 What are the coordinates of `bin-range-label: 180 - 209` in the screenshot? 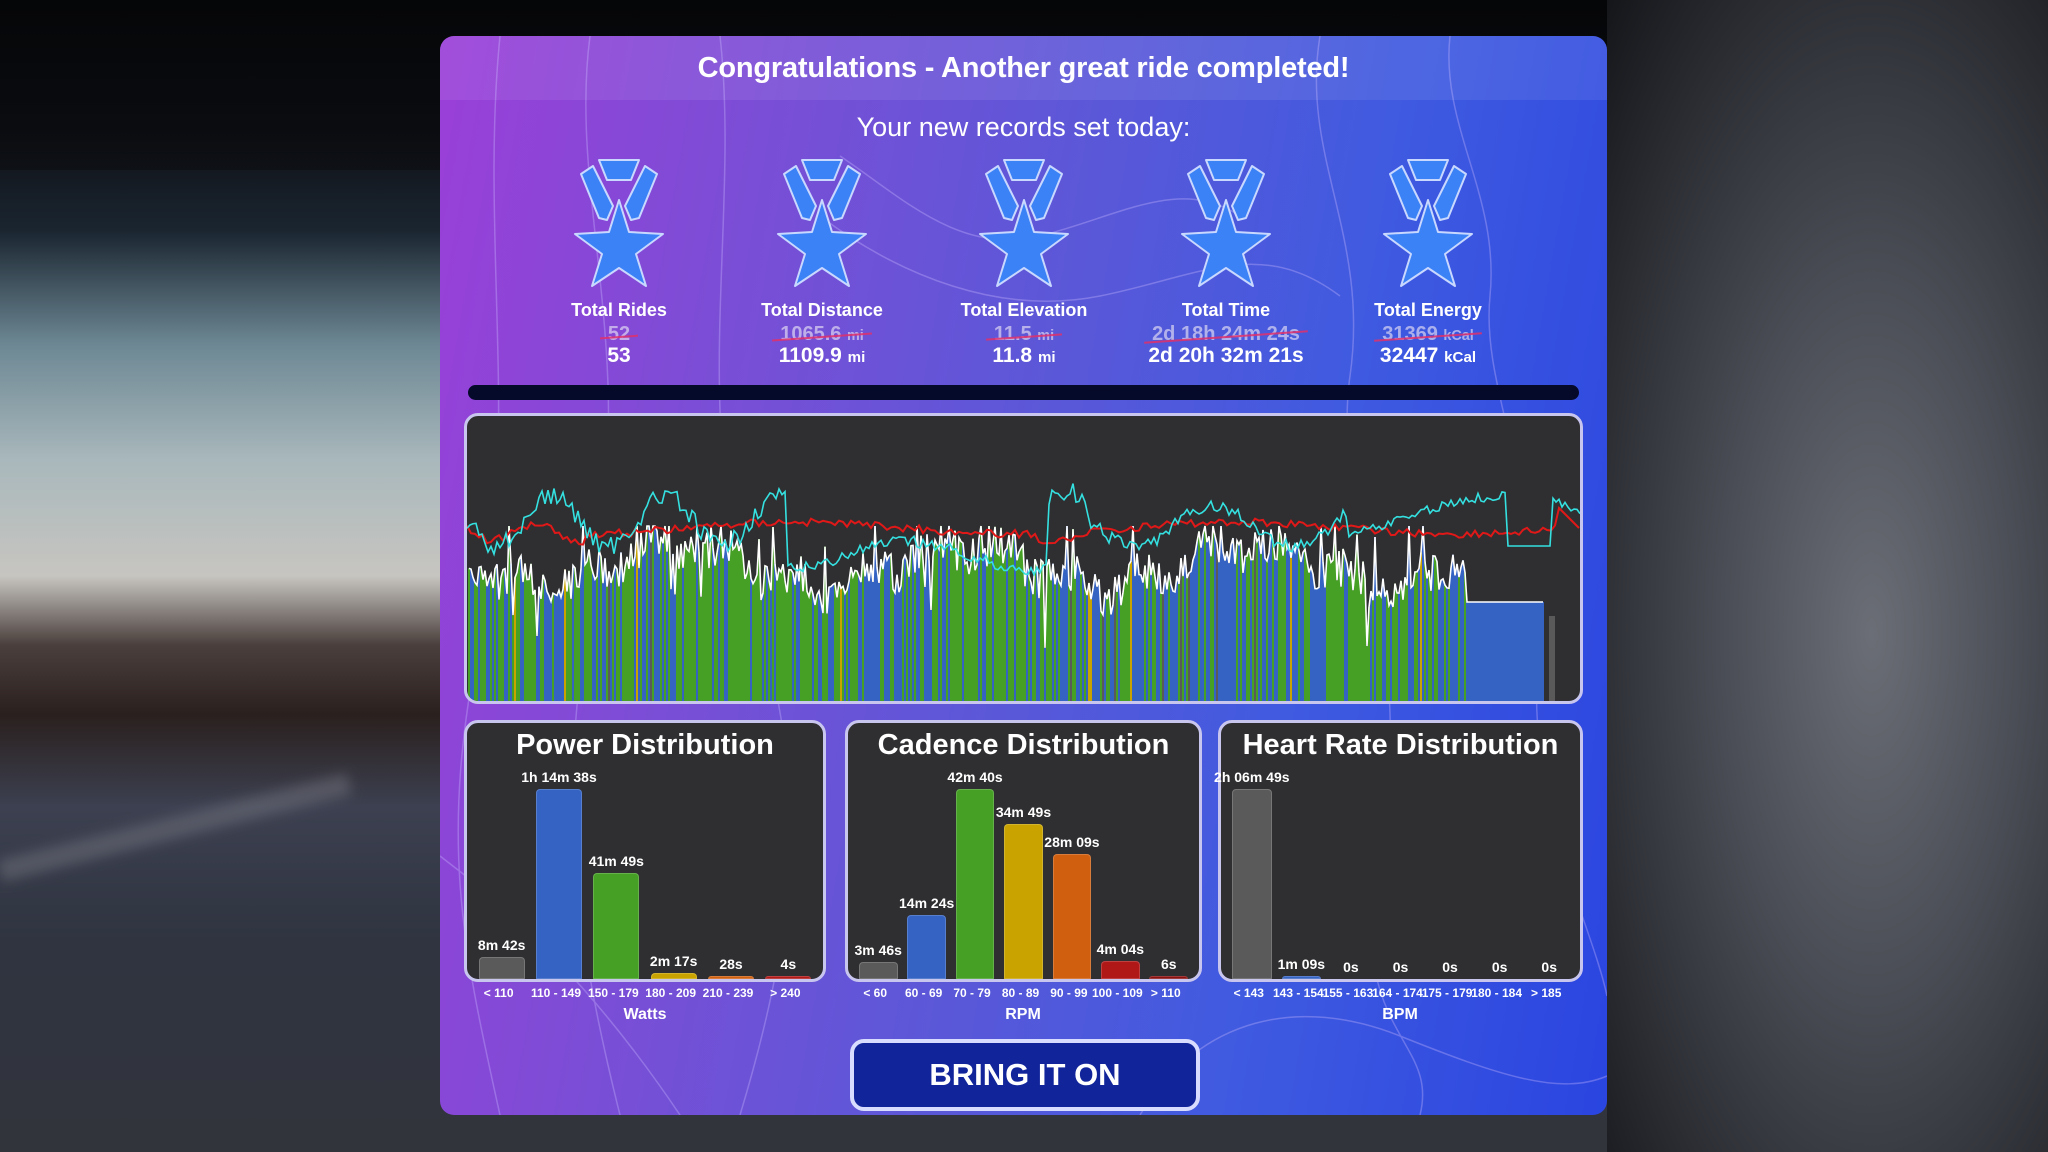 It's located at (671, 993).